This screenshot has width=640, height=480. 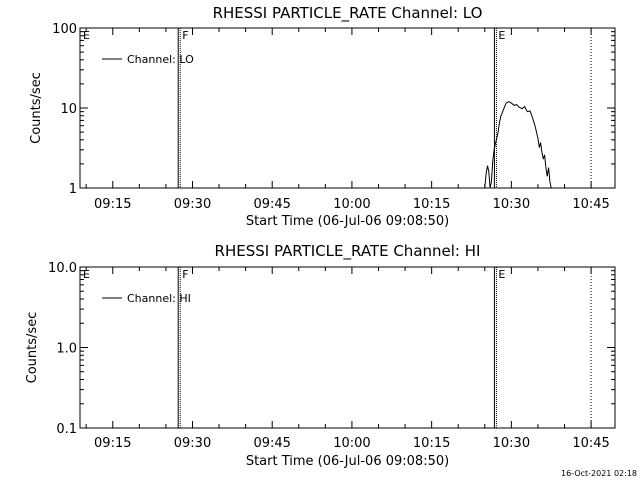 I want to click on panel1-x-axis-label: Start Time (06-Jul-06 09:08:50), so click(x=347, y=221).